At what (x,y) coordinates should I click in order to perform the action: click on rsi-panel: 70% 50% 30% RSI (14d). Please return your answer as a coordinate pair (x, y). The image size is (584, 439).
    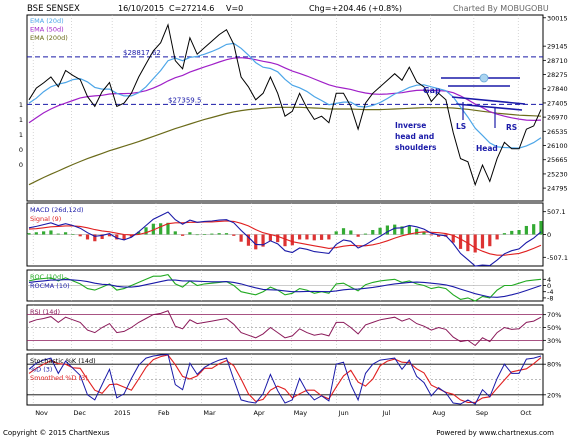
    Looking at the image, I should click on (293, 327).